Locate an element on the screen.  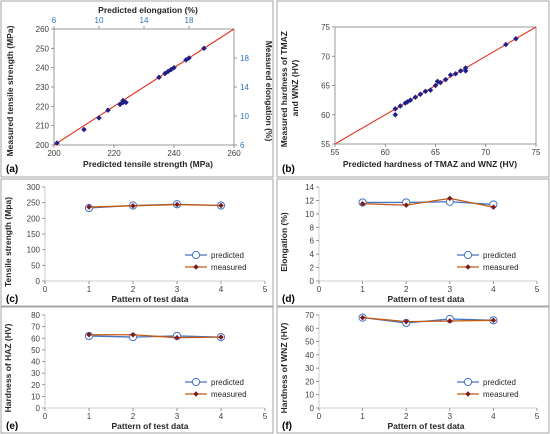
panel-b-y-tick-label: 60 is located at coordinates (325, 115).